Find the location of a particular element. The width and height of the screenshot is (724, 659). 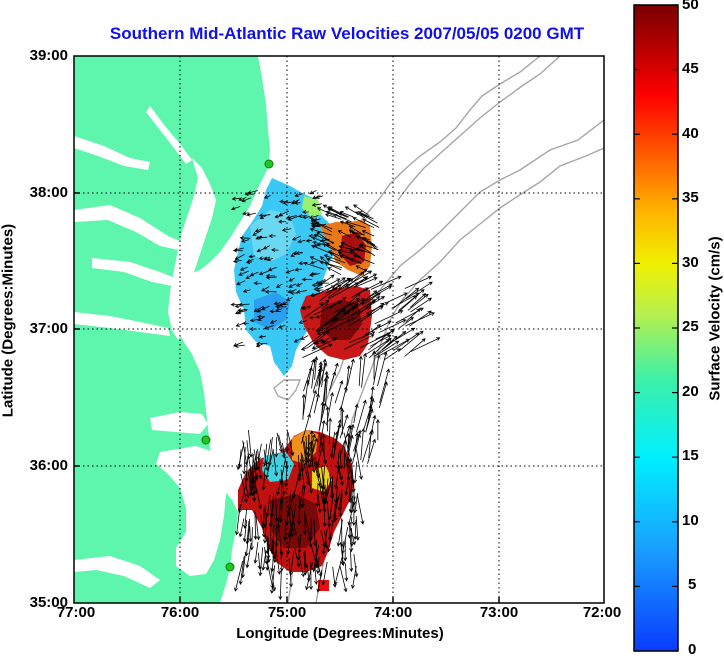

velocity-cell-isolated is located at coordinates (323, 585).